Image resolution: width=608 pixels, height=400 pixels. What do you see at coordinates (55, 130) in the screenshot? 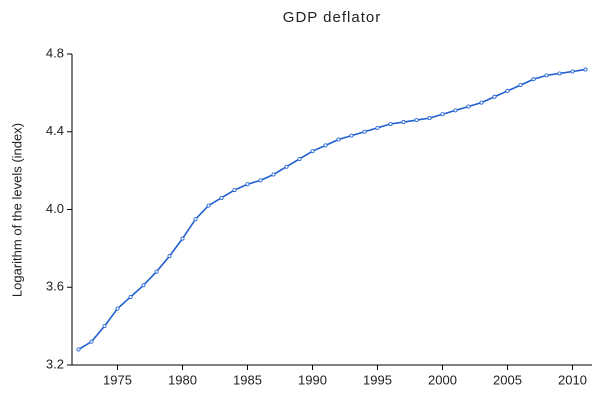
I see `y-tick-label: 4.4` at bounding box center [55, 130].